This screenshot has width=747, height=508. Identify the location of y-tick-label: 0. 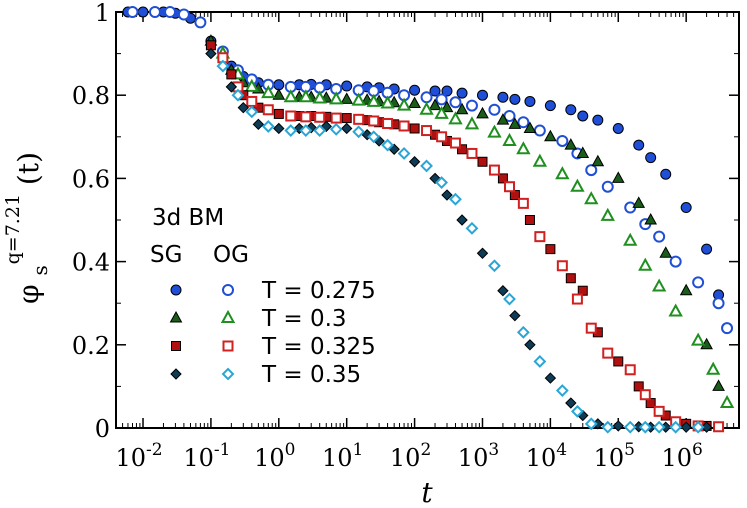
(102, 429).